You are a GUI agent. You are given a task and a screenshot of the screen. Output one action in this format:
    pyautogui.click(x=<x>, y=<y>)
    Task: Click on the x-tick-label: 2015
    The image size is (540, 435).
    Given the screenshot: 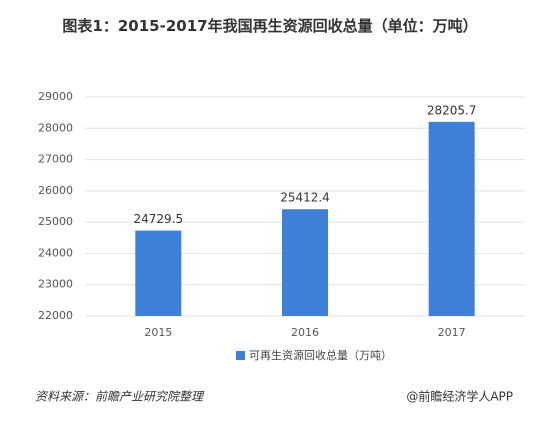 What is the action you would take?
    pyautogui.click(x=158, y=332)
    